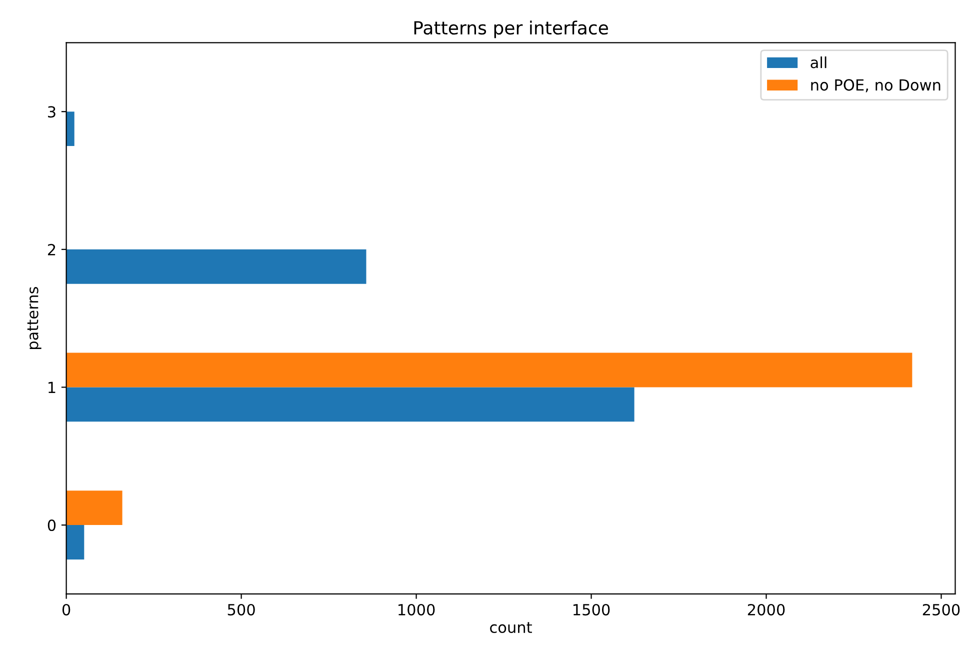 Image resolution: width=961 pixels, height=647 pixels. What do you see at coordinates (818, 62) in the screenshot?
I see `legend-label: all` at bounding box center [818, 62].